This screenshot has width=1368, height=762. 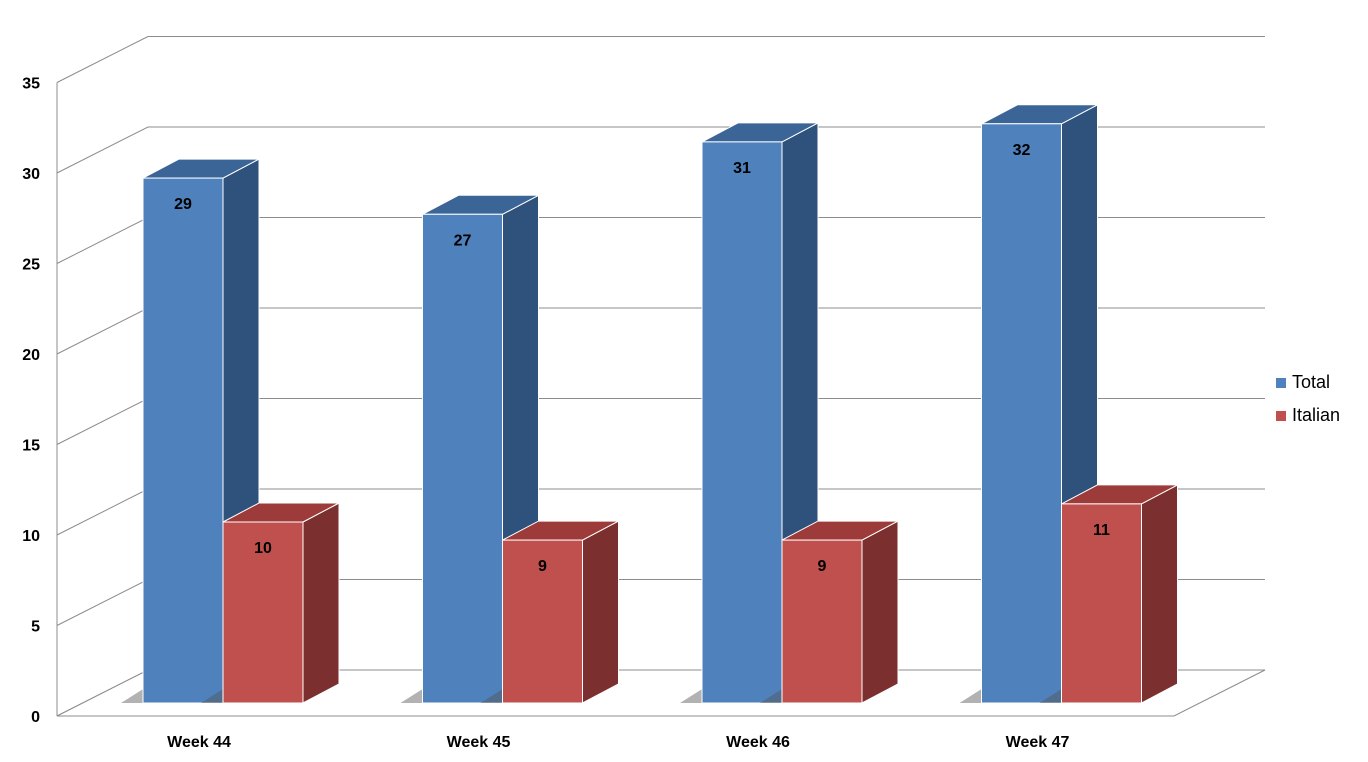 I want to click on x-axis: Week 44 Week 45 Week 46 Week 47, so click(x=618, y=742).